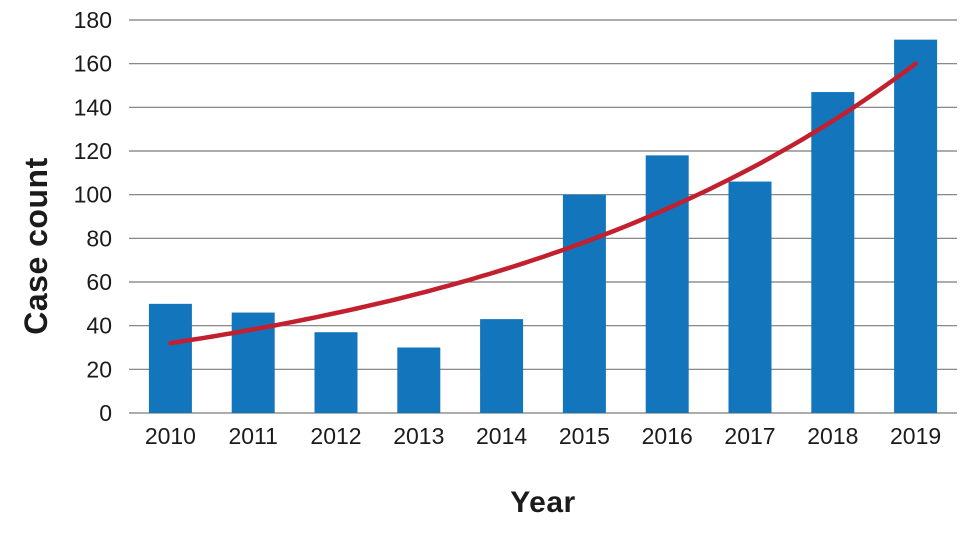  Describe the element at coordinates (543, 502) in the screenshot. I see `x-axis-title: Year` at that location.